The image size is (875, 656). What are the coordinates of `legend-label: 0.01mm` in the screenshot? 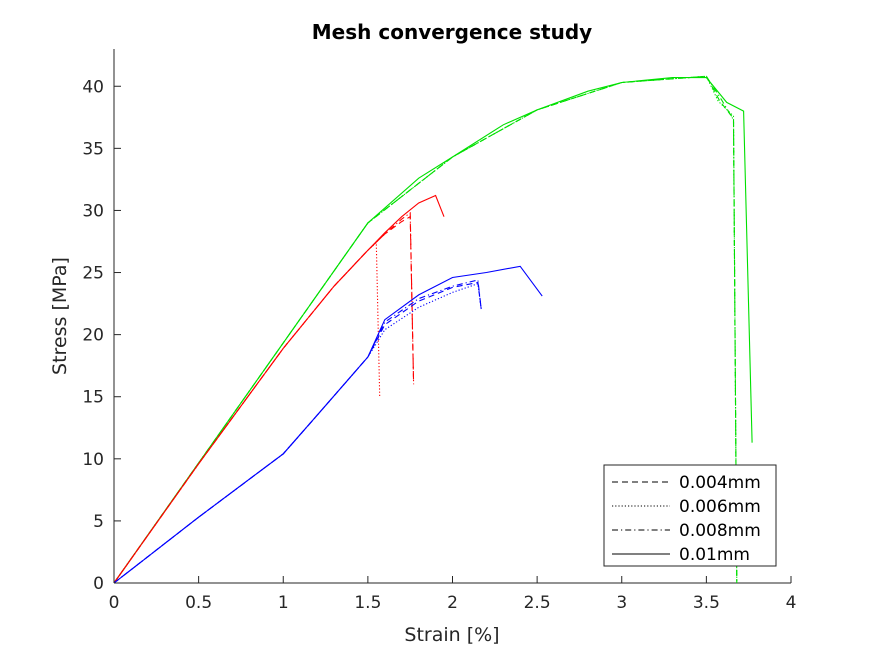 It's located at (714, 555).